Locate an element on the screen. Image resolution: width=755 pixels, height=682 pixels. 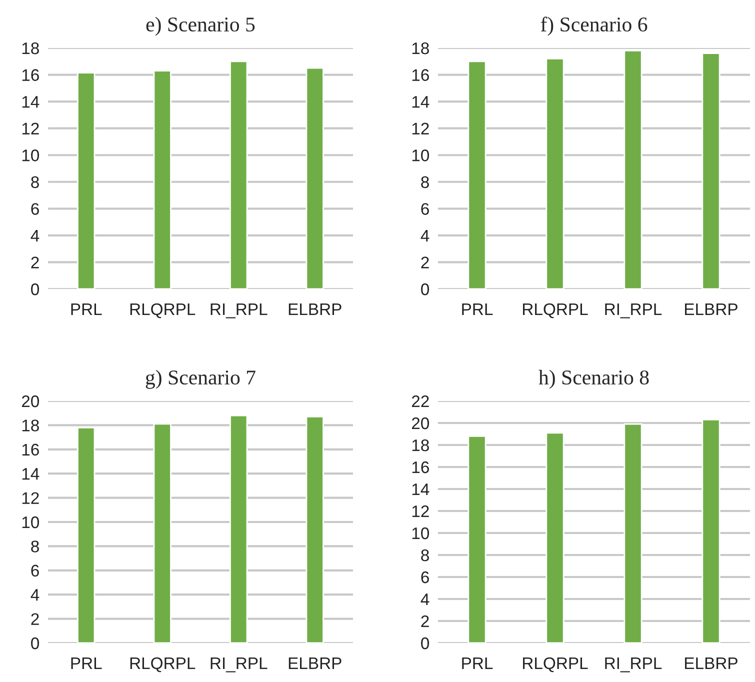
chart-title: g) Scenario 7 is located at coordinates (201, 379).